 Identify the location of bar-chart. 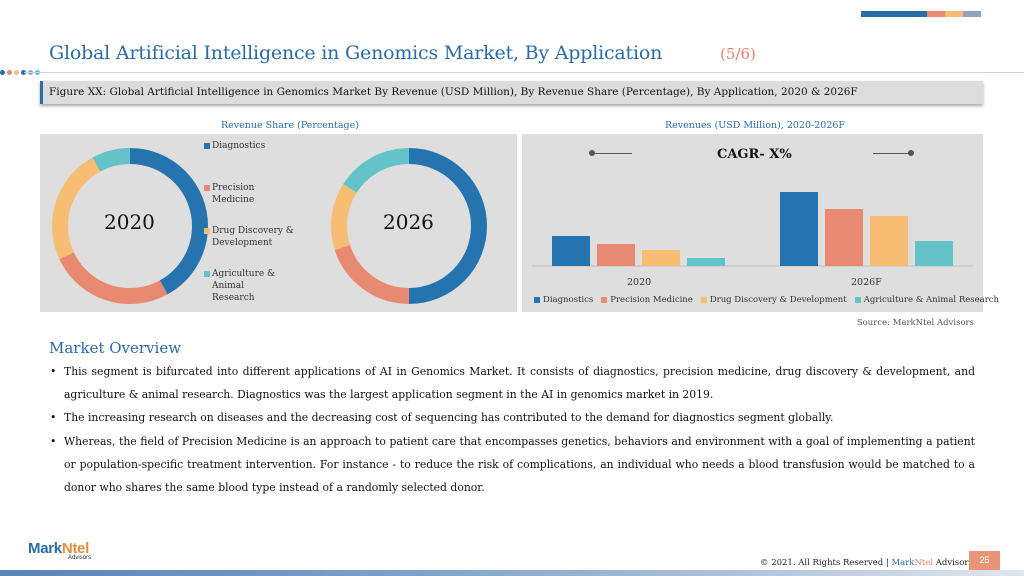
(752, 229).